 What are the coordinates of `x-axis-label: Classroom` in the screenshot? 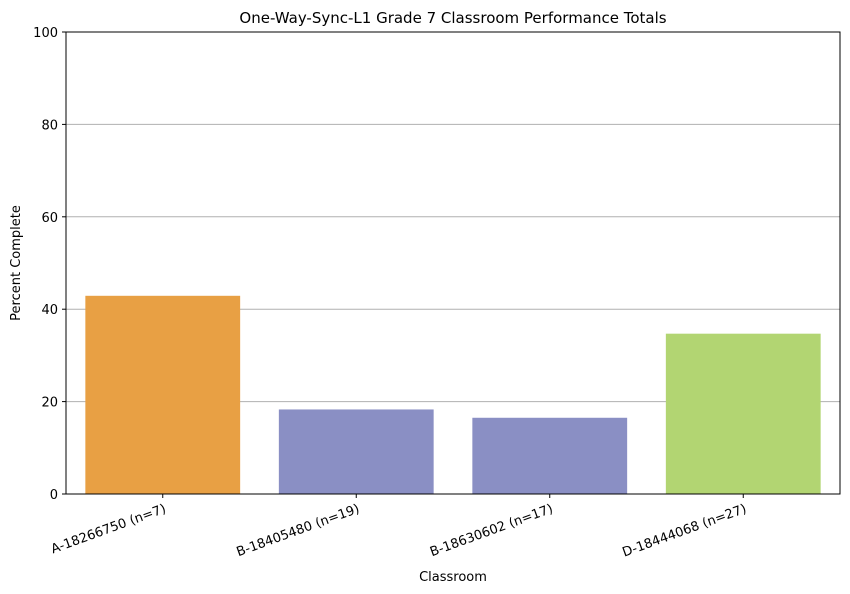 It's located at (453, 577).